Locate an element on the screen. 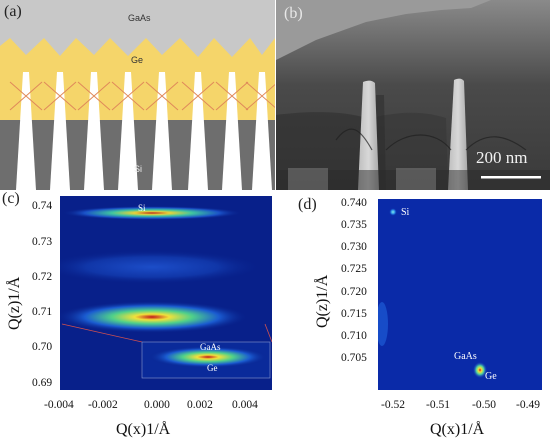  scale-bar-label: 200 nm is located at coordinates (502, 157).